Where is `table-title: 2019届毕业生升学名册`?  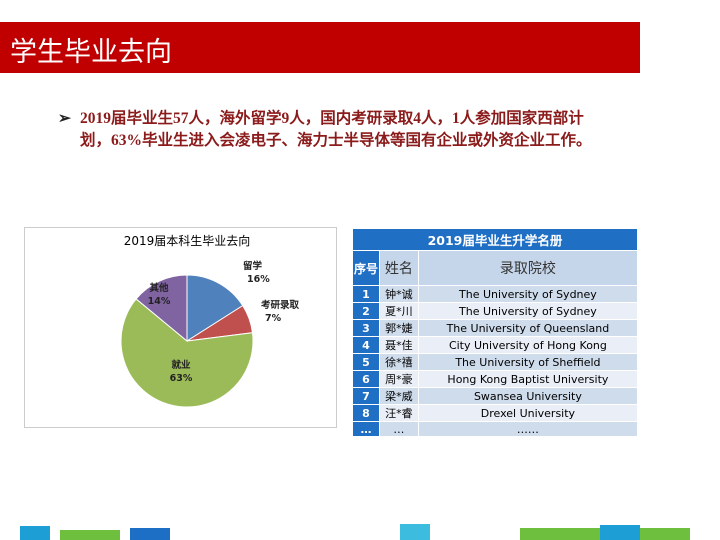
table-title: 2019届毕业生升学名册 is located at coordinates (495, 239).